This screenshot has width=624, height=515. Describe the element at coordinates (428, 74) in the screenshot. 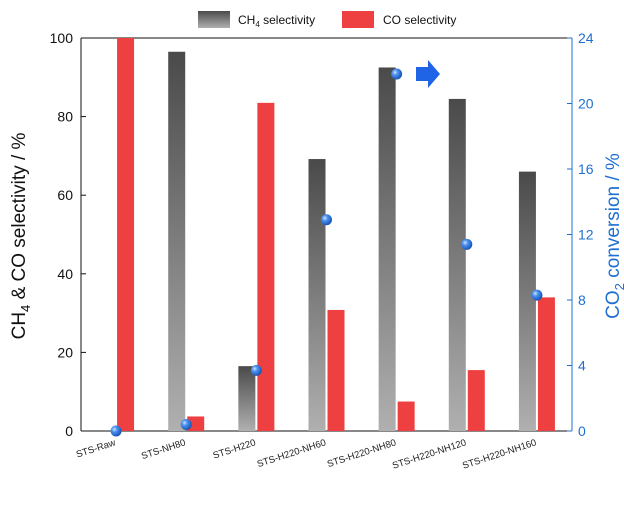

I see `arrow-right-icon` at that location.